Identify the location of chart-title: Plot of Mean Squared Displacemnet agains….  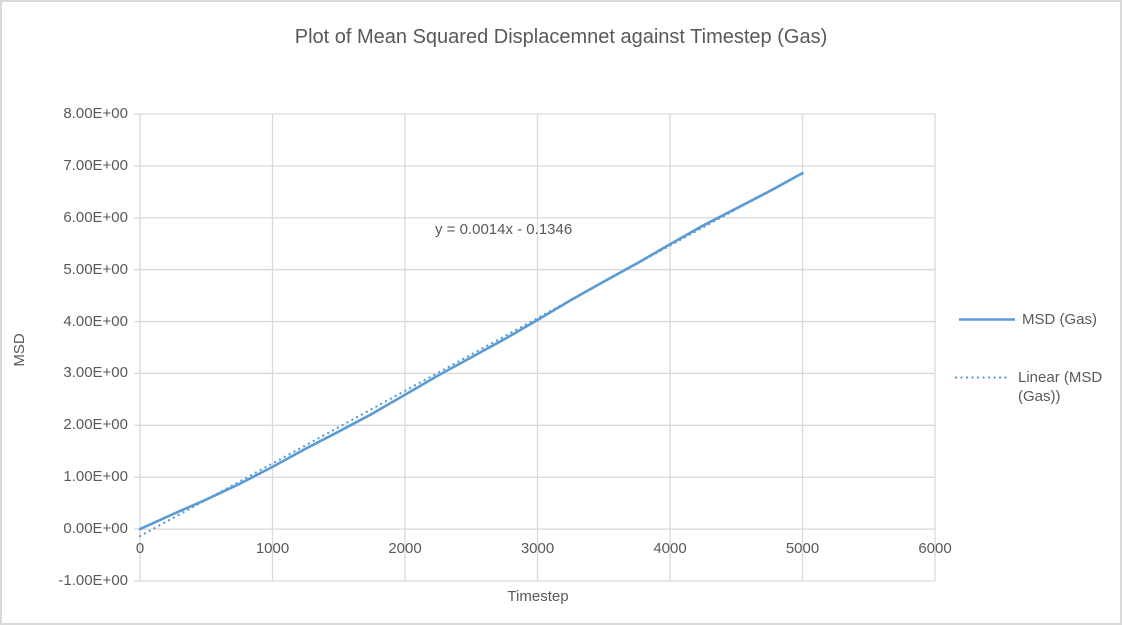
(561, 37).